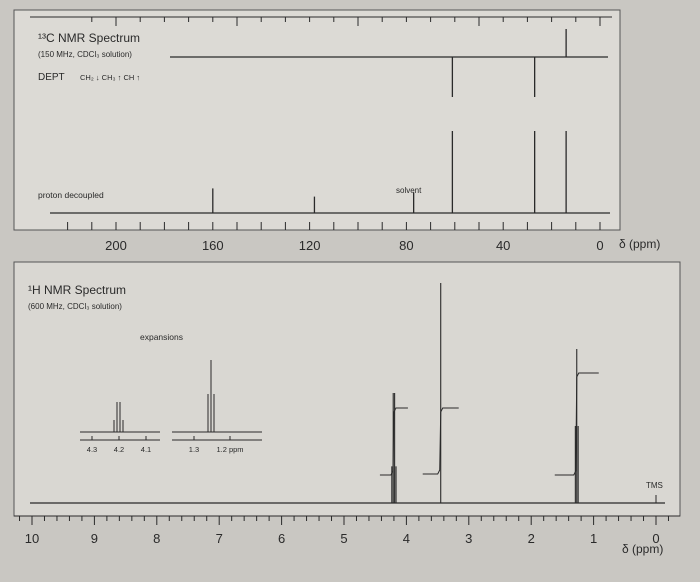 The width and height of the screenshot is (700, 582). I want to click on c13-tick-label: 120, so click(310, 245).